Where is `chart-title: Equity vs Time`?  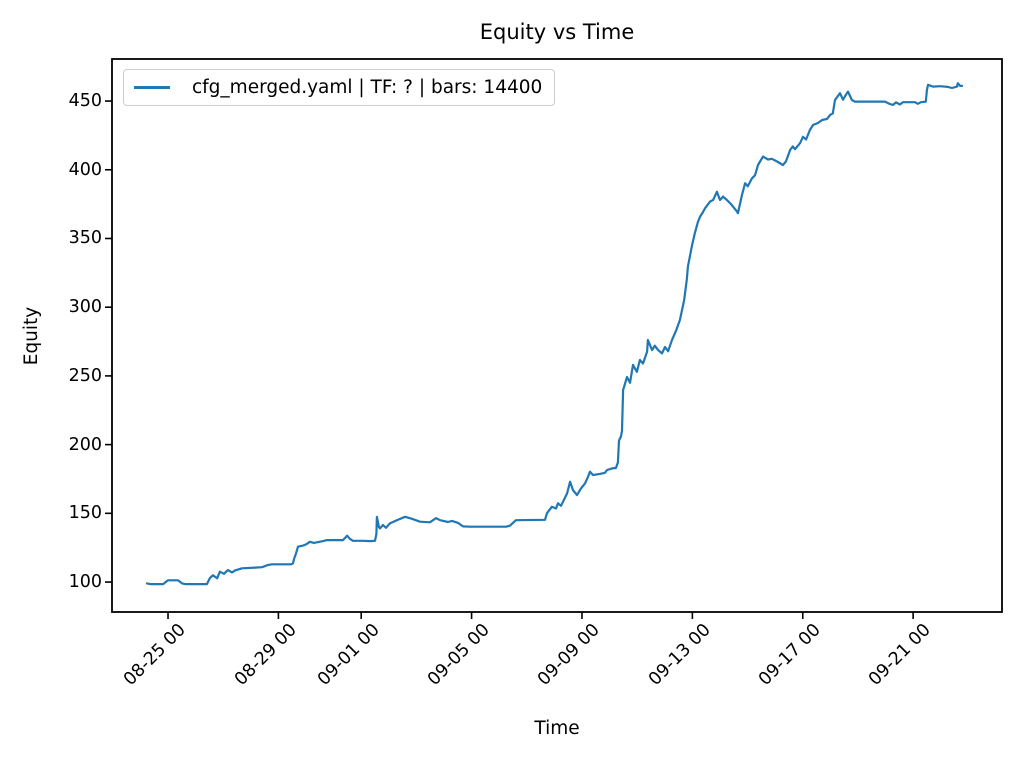
chart-title: Equity vs Time is located at coordinates (557, 32).